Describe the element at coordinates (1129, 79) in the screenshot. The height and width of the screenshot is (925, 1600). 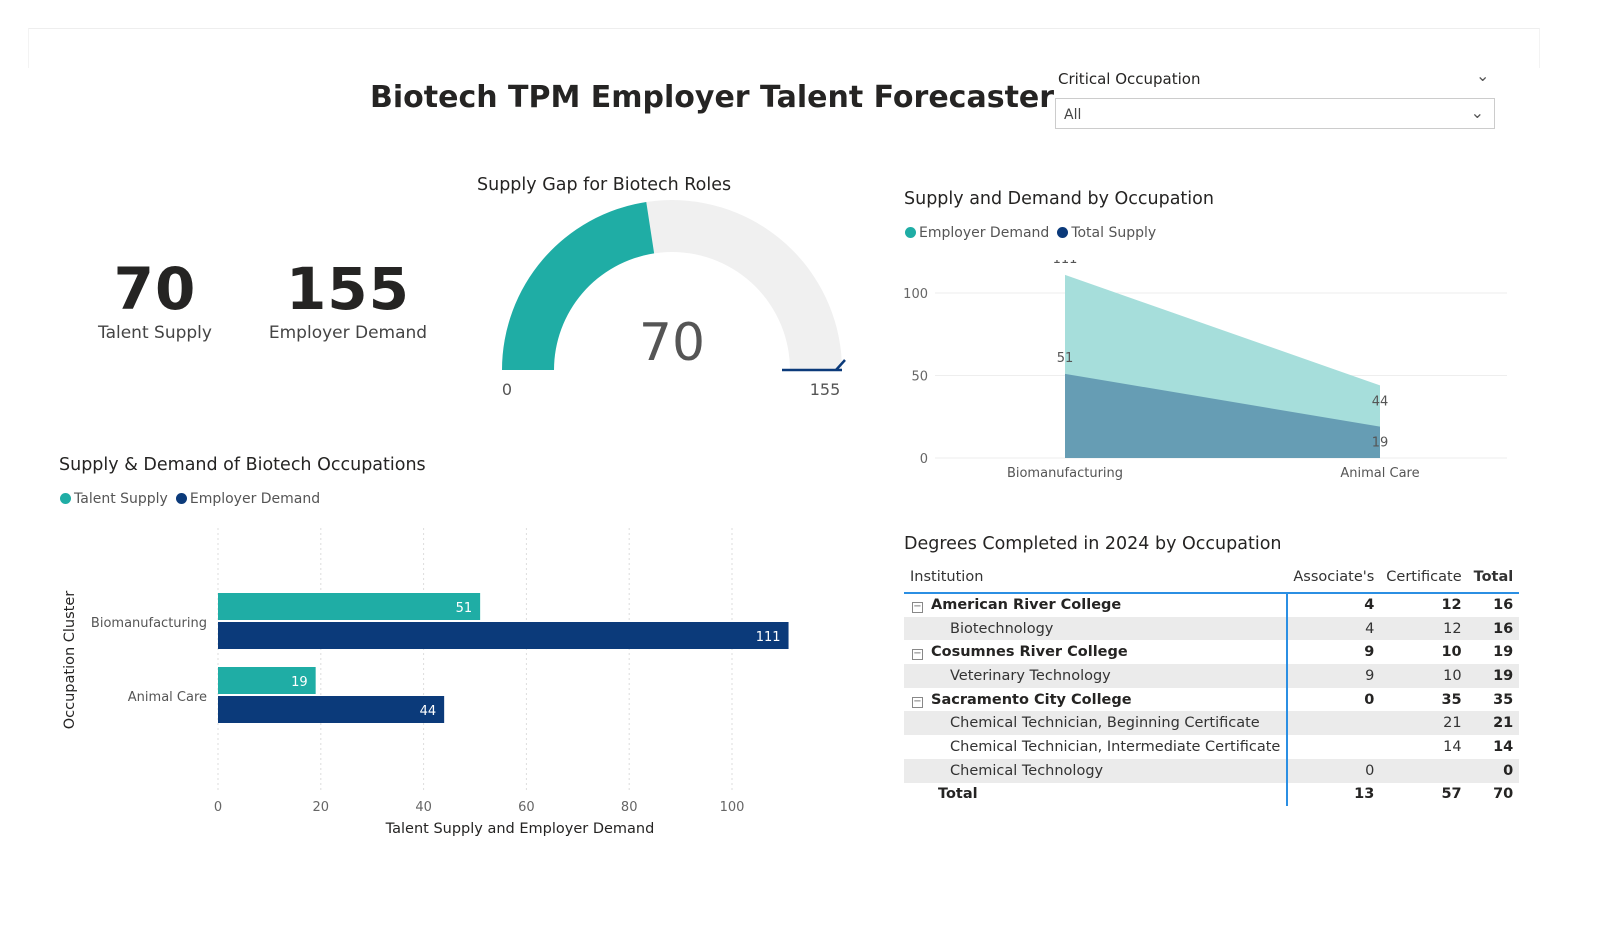
I see `slicer-label: Critical Occupation` at that location.